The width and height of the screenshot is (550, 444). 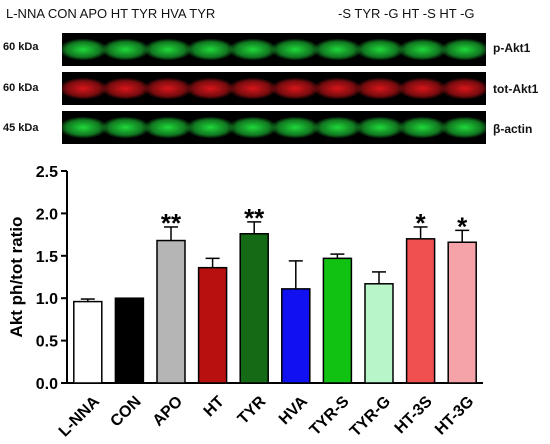 What do you see at coordinates (21, 88) in the screenshot?
I see `blot-row-2-size: 60 kDa` at bounding box center [21, 88].